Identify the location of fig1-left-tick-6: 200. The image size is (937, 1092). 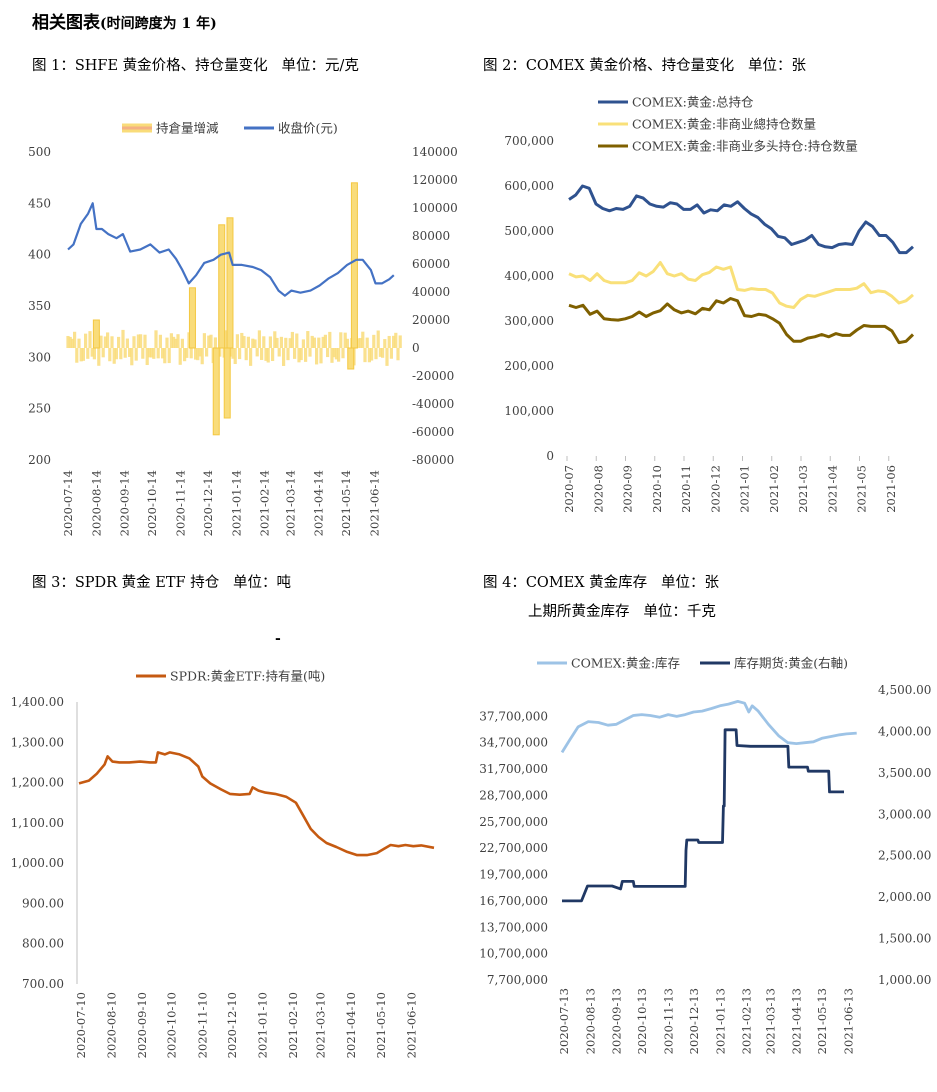
(39, 460).